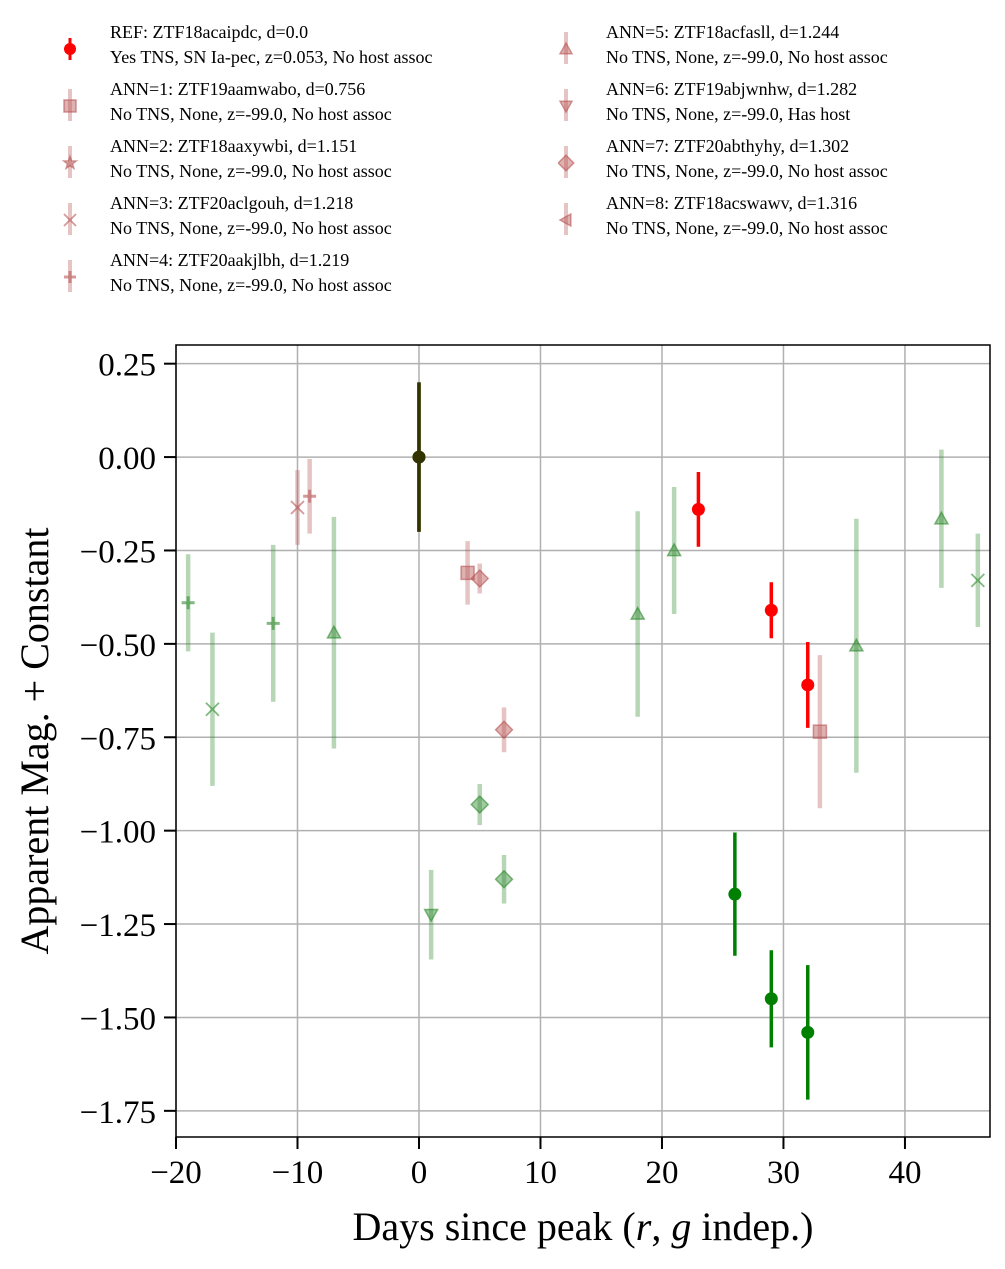 The height and width of the screenshot is (1269, 1005). What do you see at coordinates (728, 114) in the screenshot?
I see `legend-line2: No TNS, None, z=-99.0, Has host` at bounding box center [728, 114].